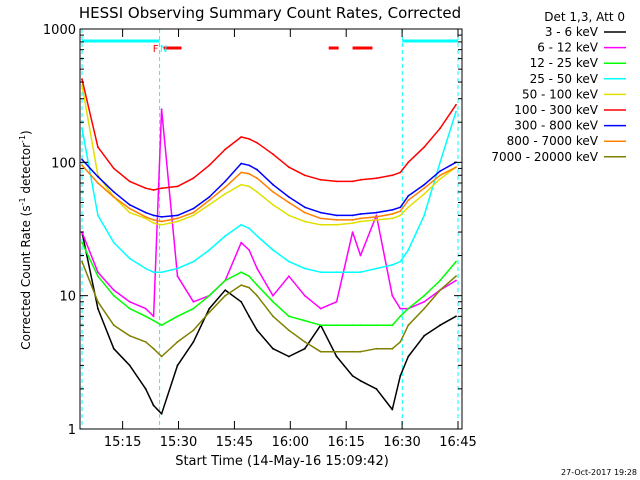 This screenshot has height=480, width=640. I want to click on legend-label: 3 - 6 keV, so click(572, 32).